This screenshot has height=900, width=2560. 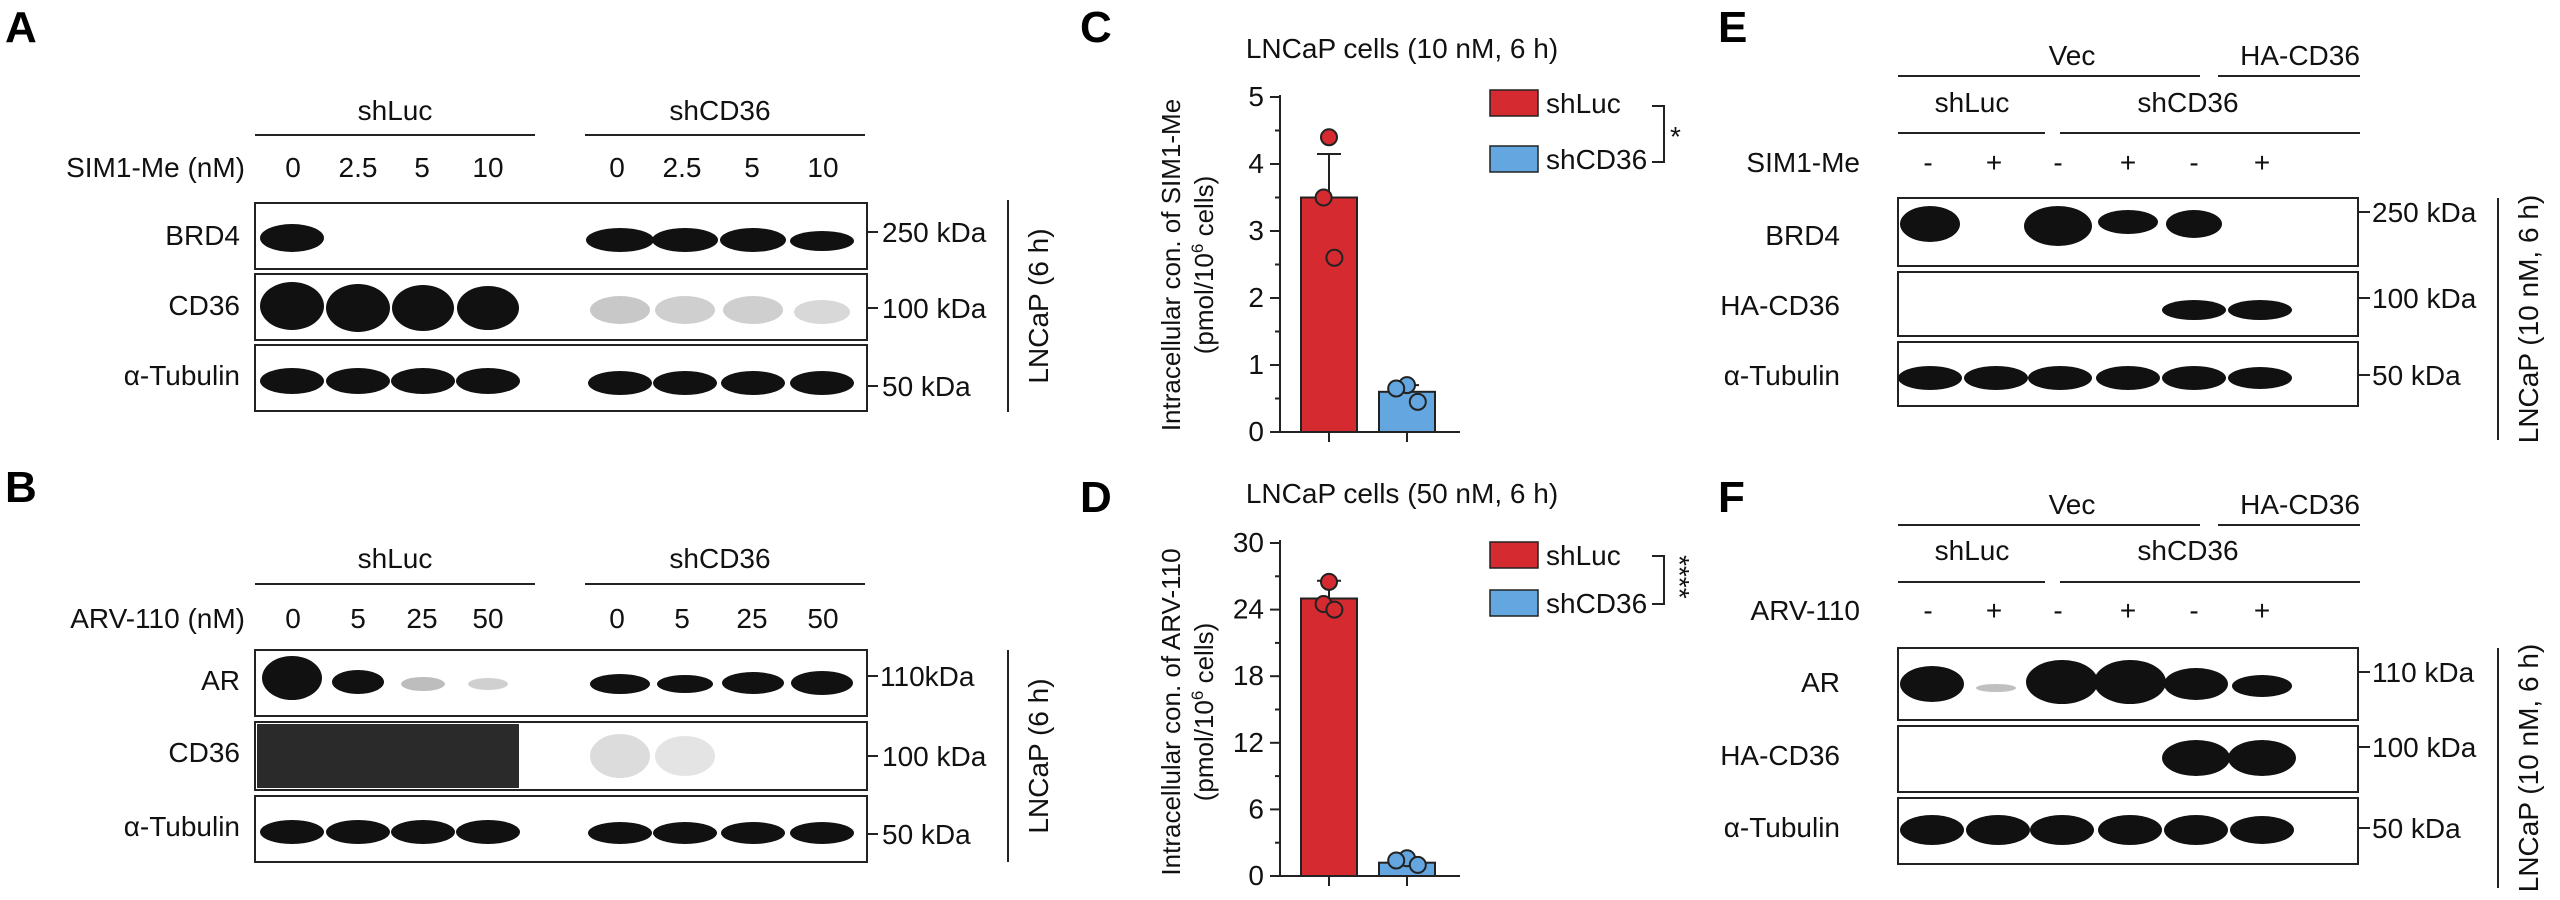 I want to click on top-group-vec: Vec, so click(x=2072, y=55).